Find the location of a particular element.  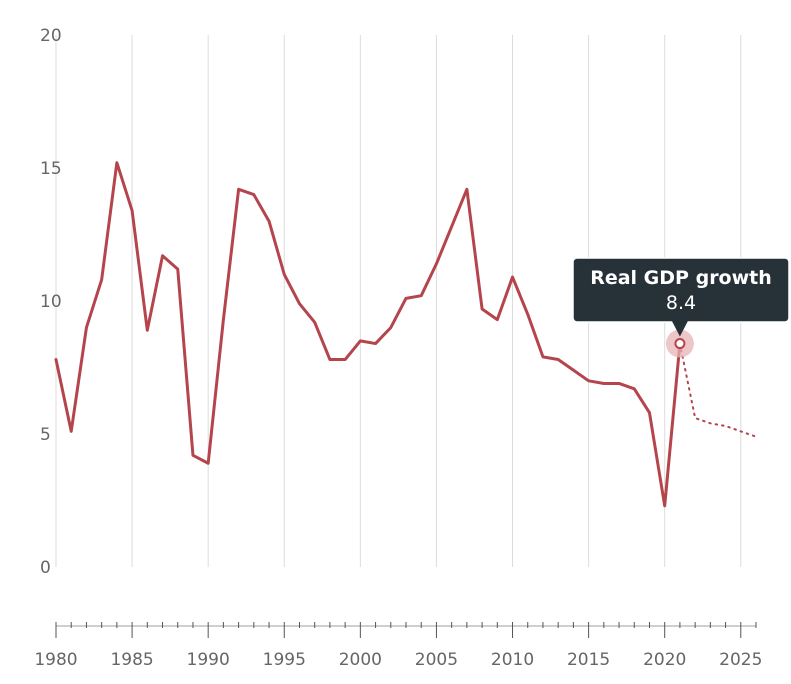

y-tick-label: 20 is located at coordinates (51, 36).